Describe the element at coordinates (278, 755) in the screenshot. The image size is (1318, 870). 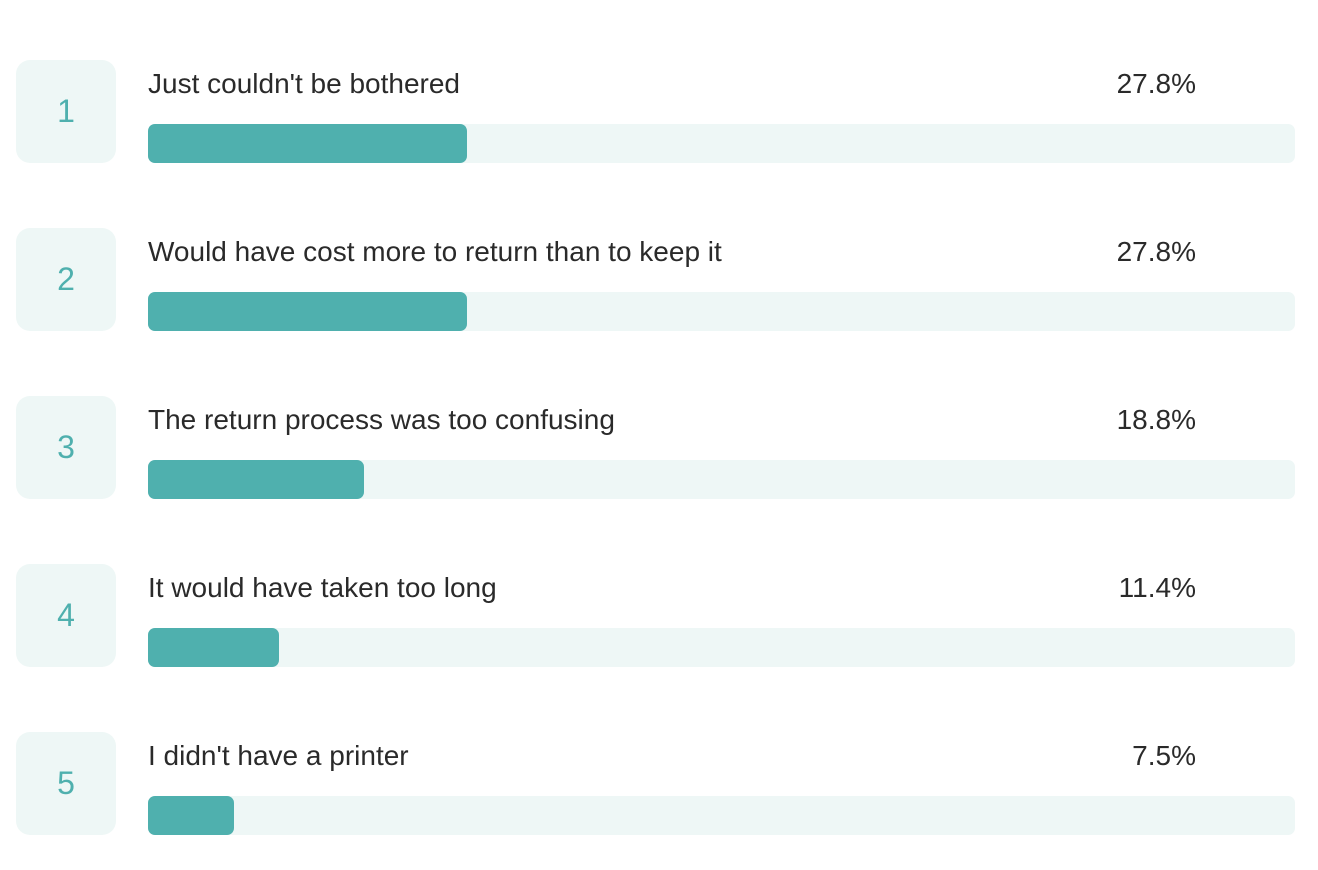
I see `bar-label: I didn't have a printer` at that location.